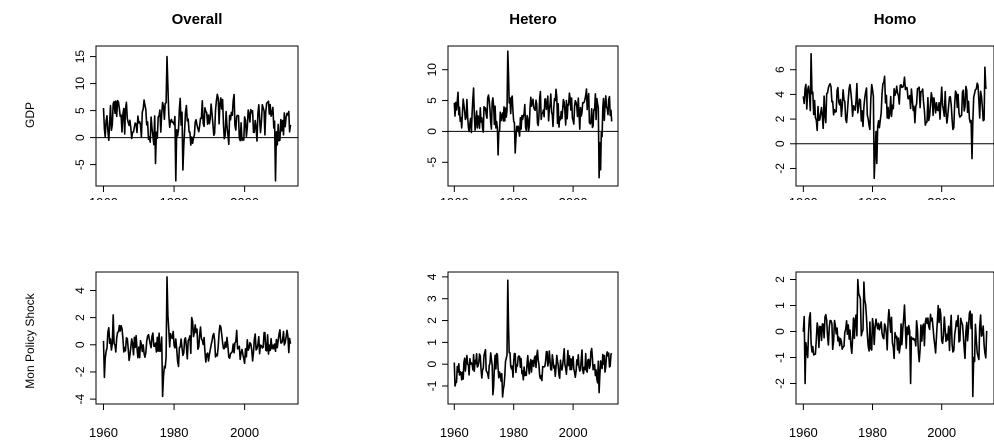  What do you see at coordinates (30, 115) in the screenshot?
I see `row-label-gdp: GDP` at bounding box center [30, 115].